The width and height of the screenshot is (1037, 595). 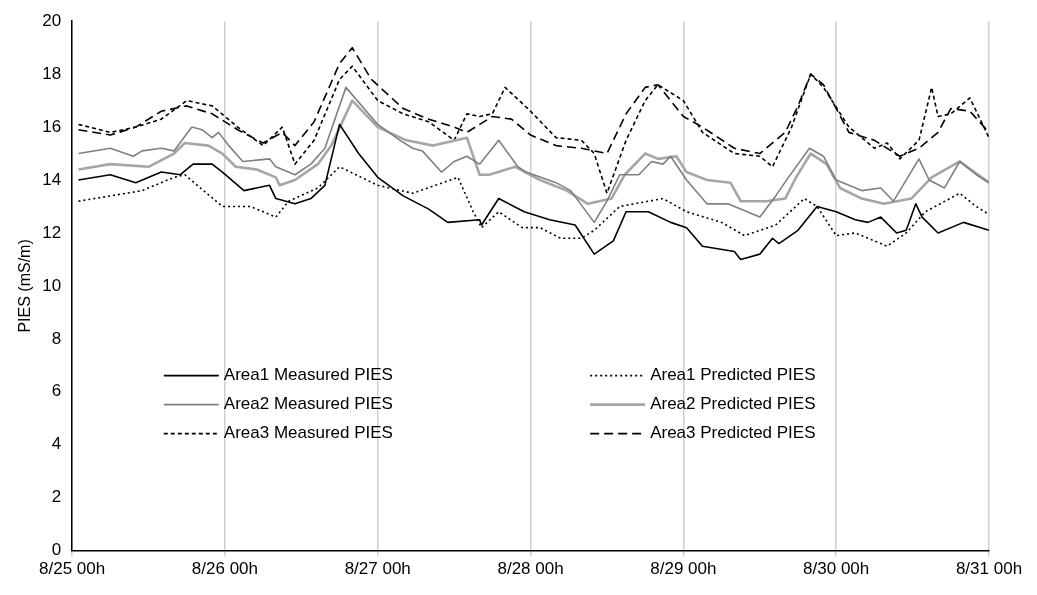 I want to click on y-tick-label: 6, so click(x=56, y=391).